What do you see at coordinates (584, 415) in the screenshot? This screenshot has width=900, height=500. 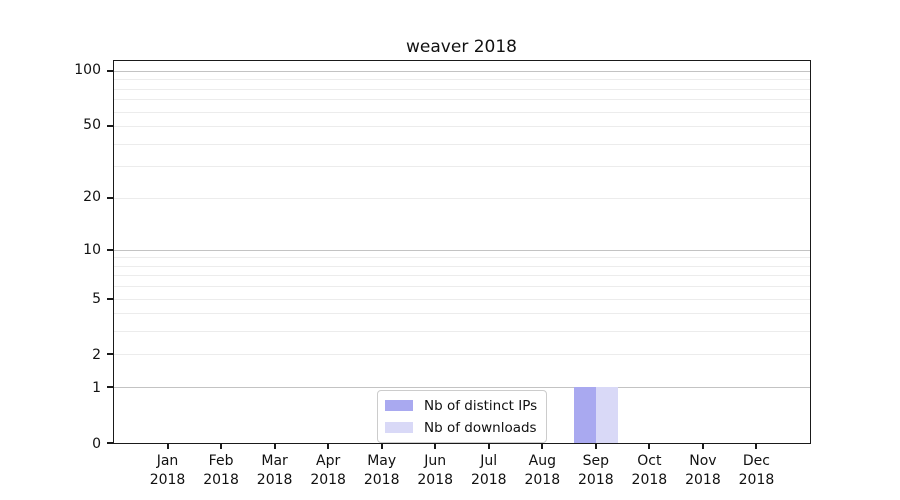 I see `bar-nb-of-distinct-ips` at bounding box center [584, 415].